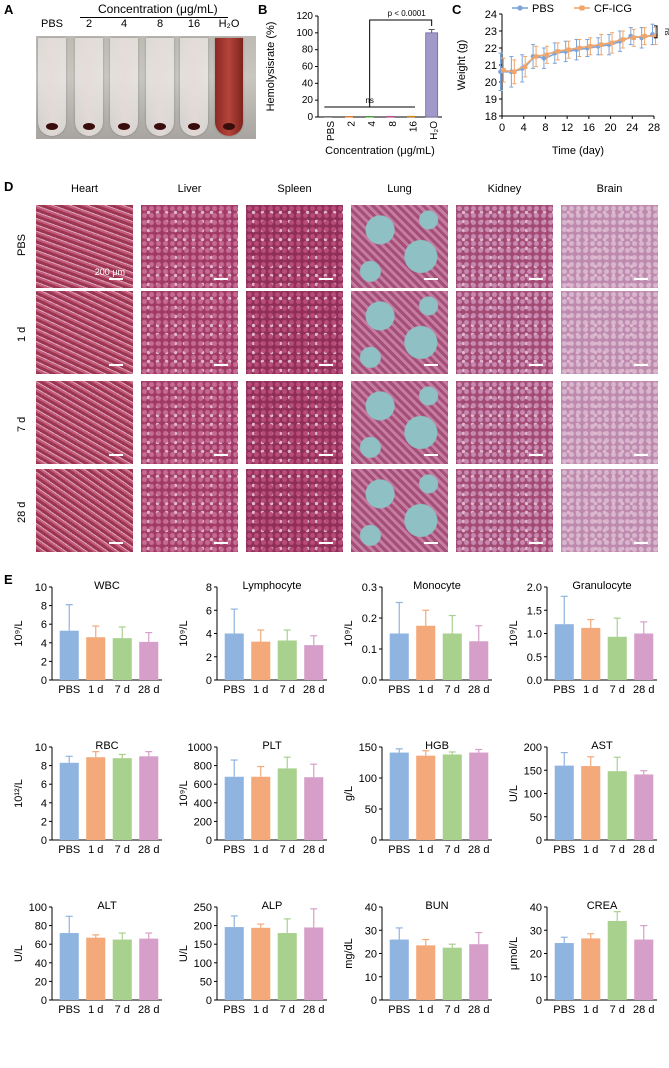  What do you see at coordinates (203, 822) in the screenshot?
I see `y-tick-label: 200` at bounding box center [203, 822].